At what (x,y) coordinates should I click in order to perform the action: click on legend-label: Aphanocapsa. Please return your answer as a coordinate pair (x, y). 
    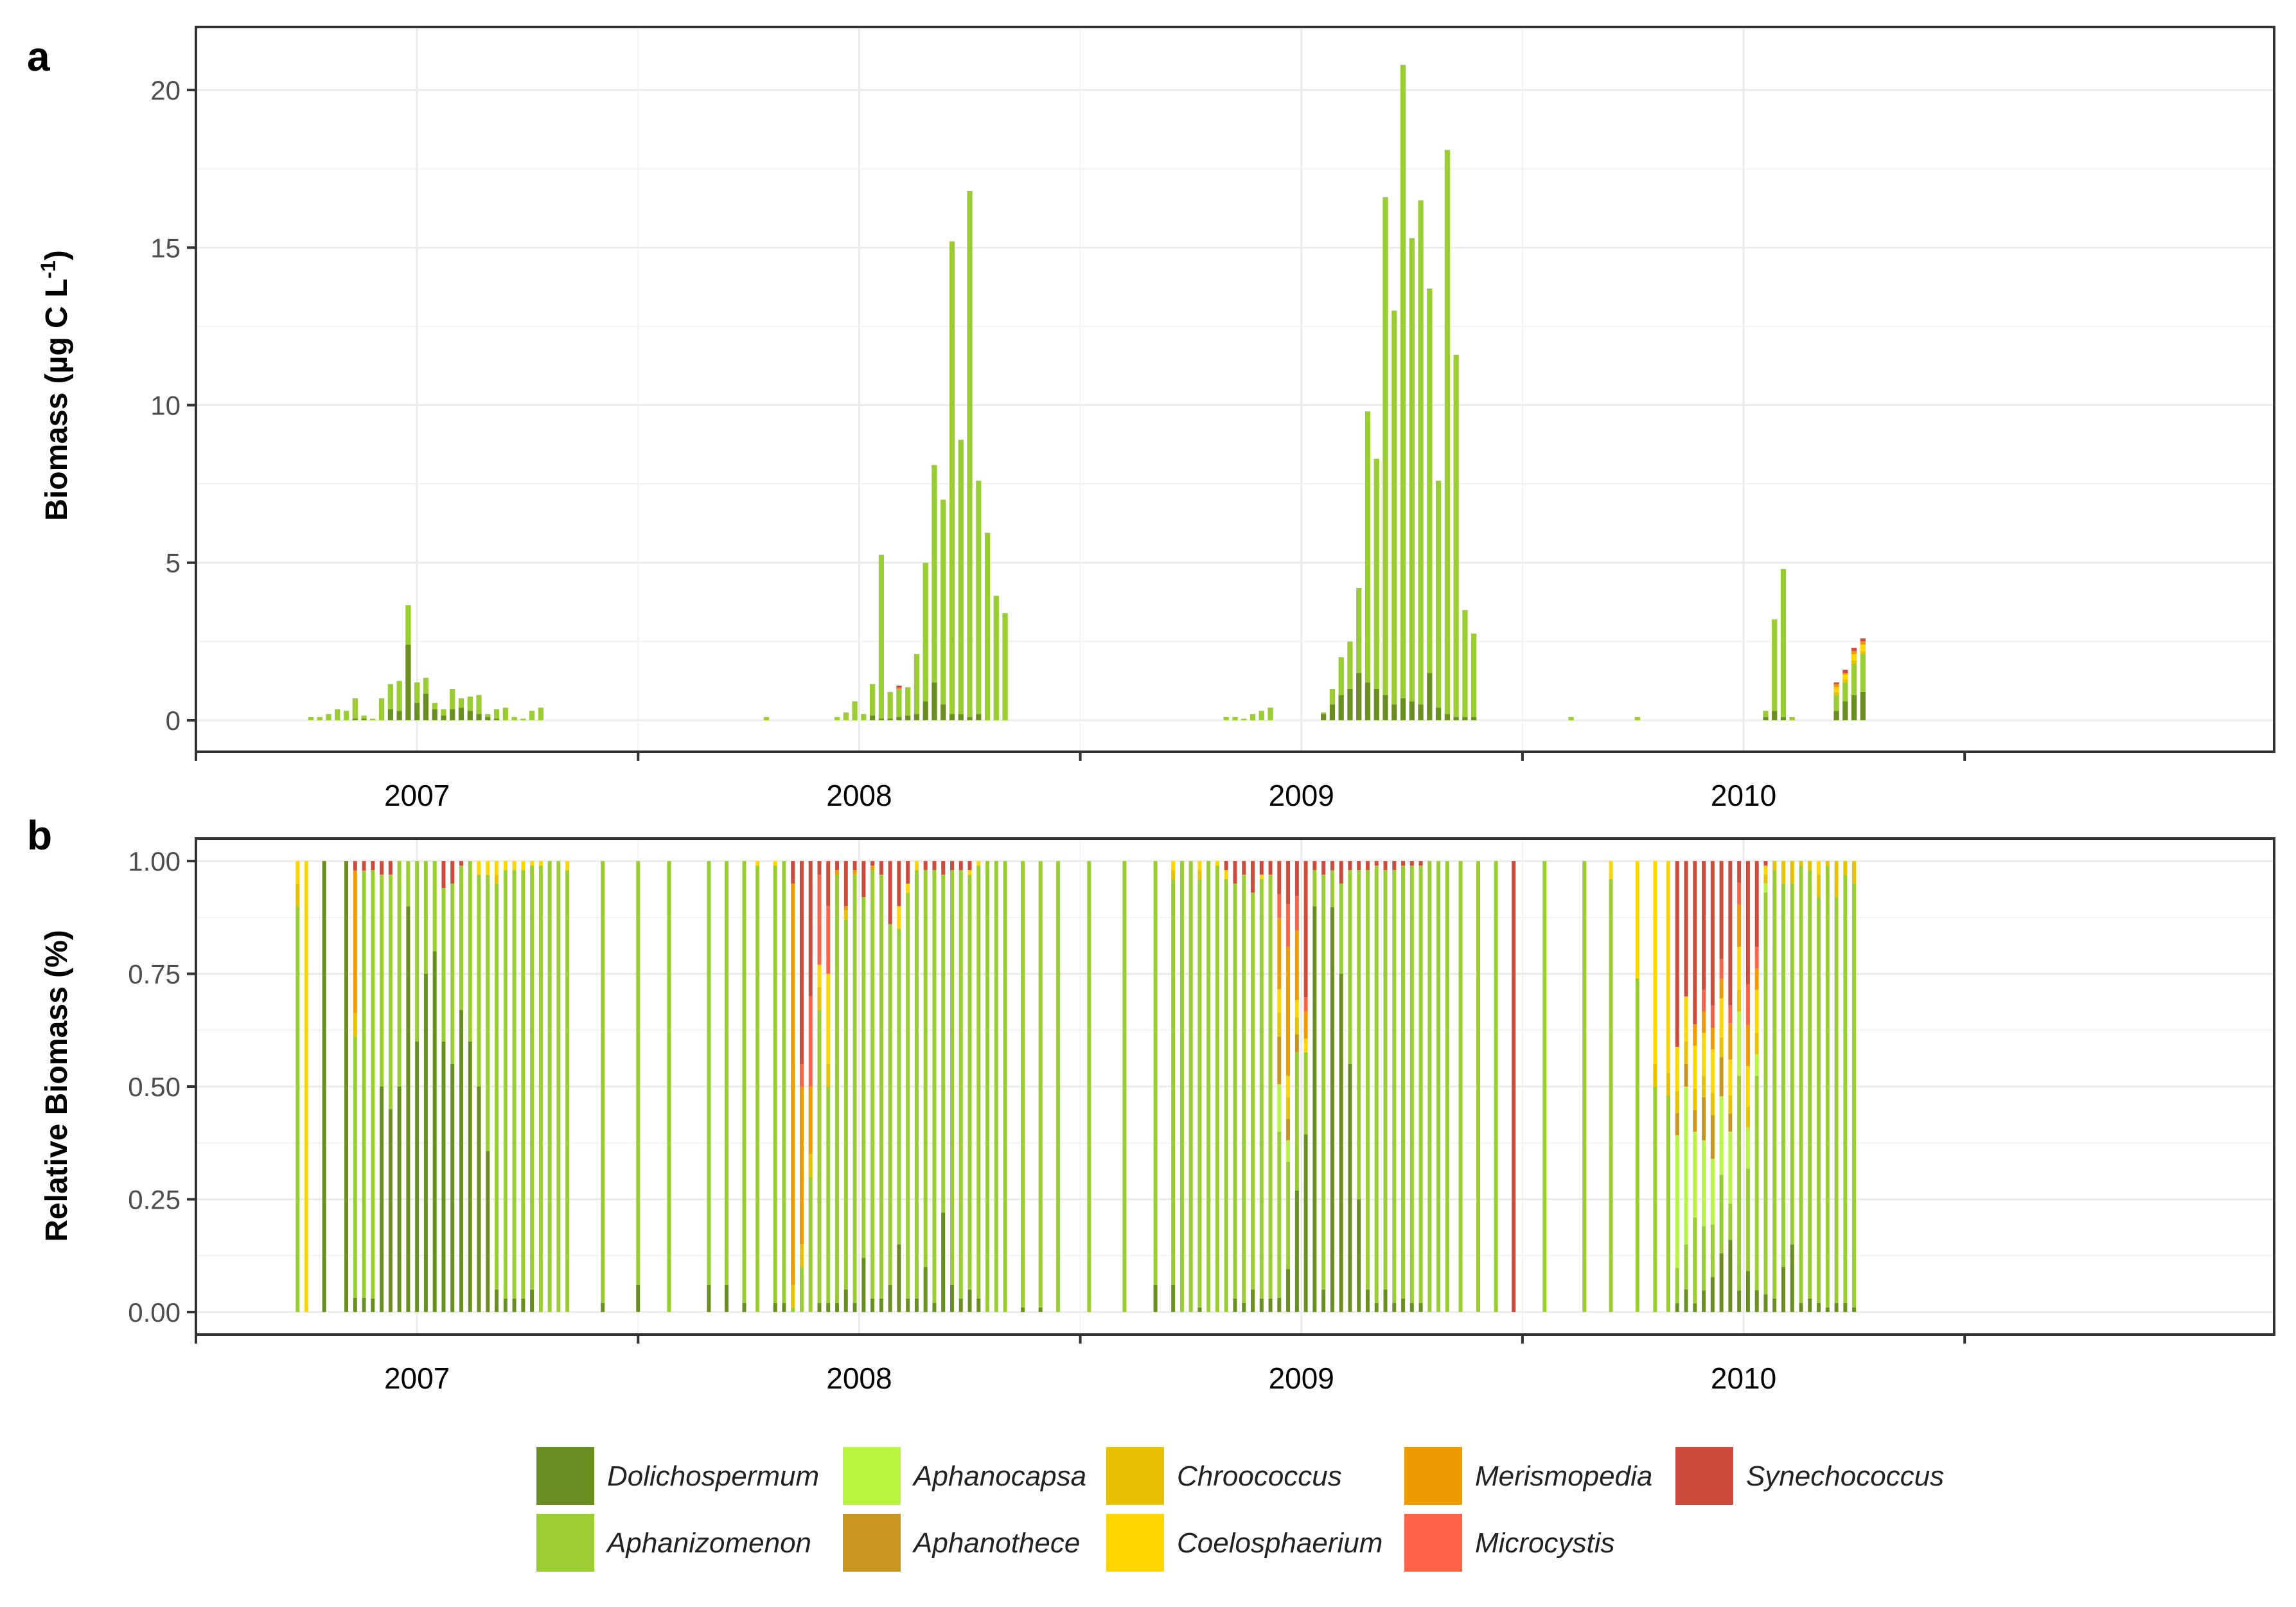
    Looking at the image, I should click on (999, 1476).